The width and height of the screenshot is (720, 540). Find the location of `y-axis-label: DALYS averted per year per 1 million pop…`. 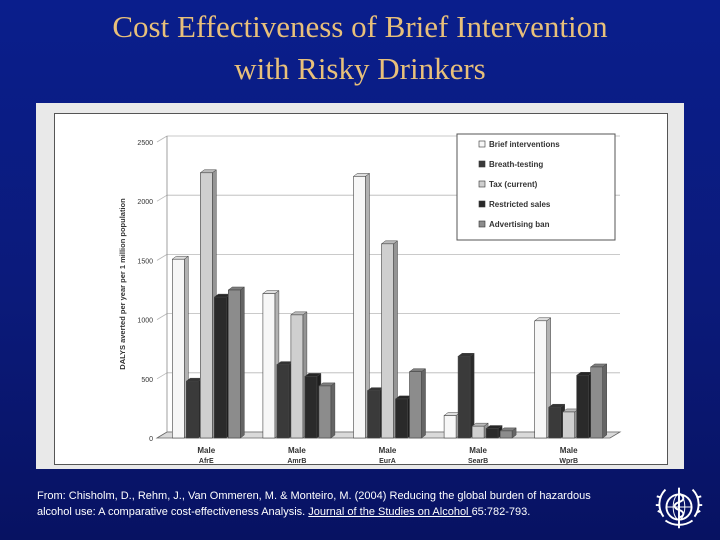

y-axis-label: DALYS averted per year per 1 million pop… is located at coordinates (122, 284).